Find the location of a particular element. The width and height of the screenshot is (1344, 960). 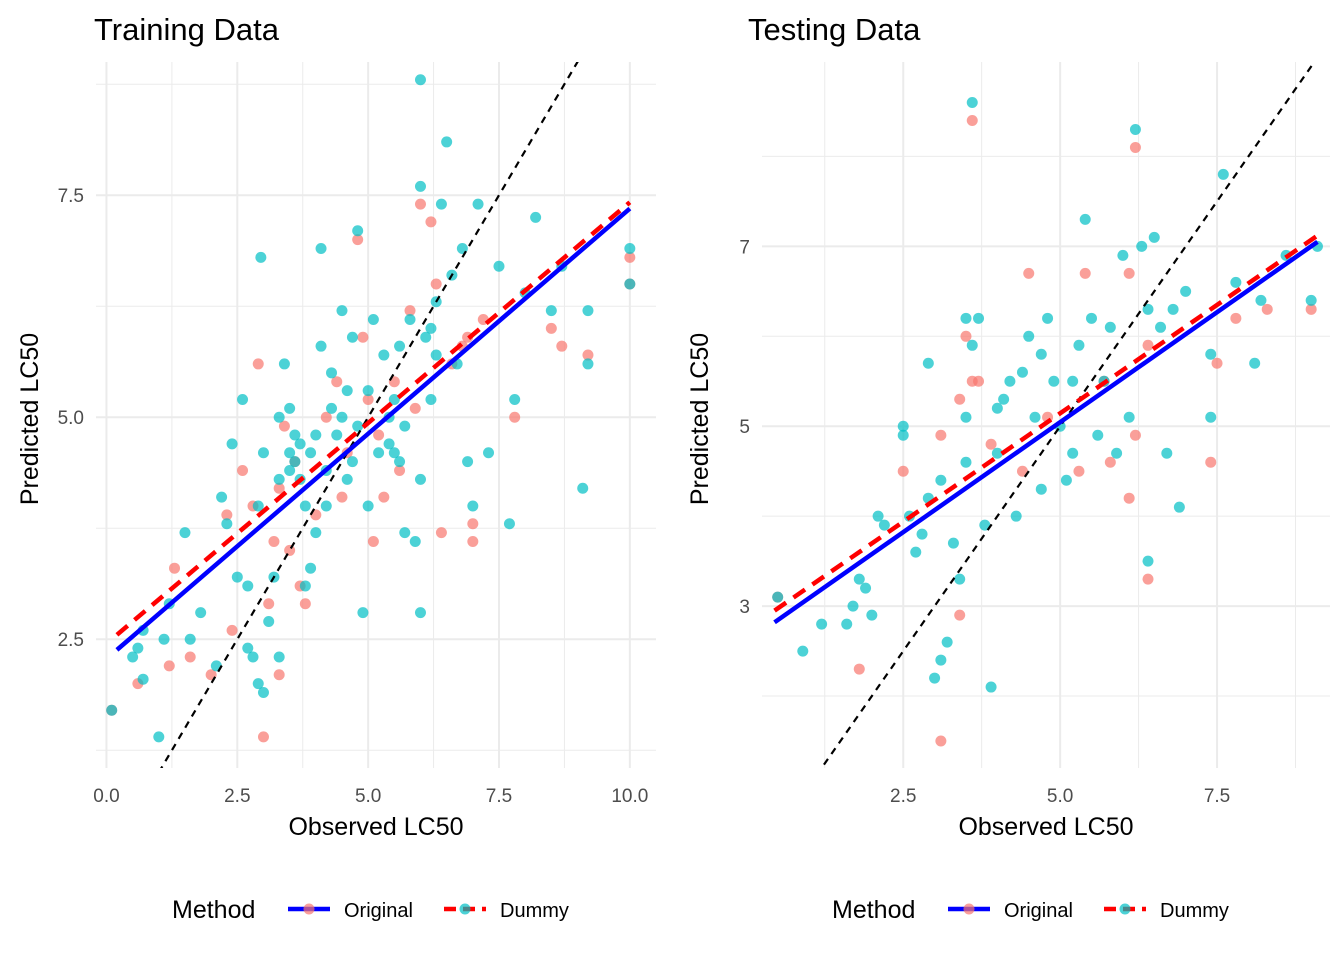

x-axis-label: Observed LC50 is located at coordinates (1045, 827).